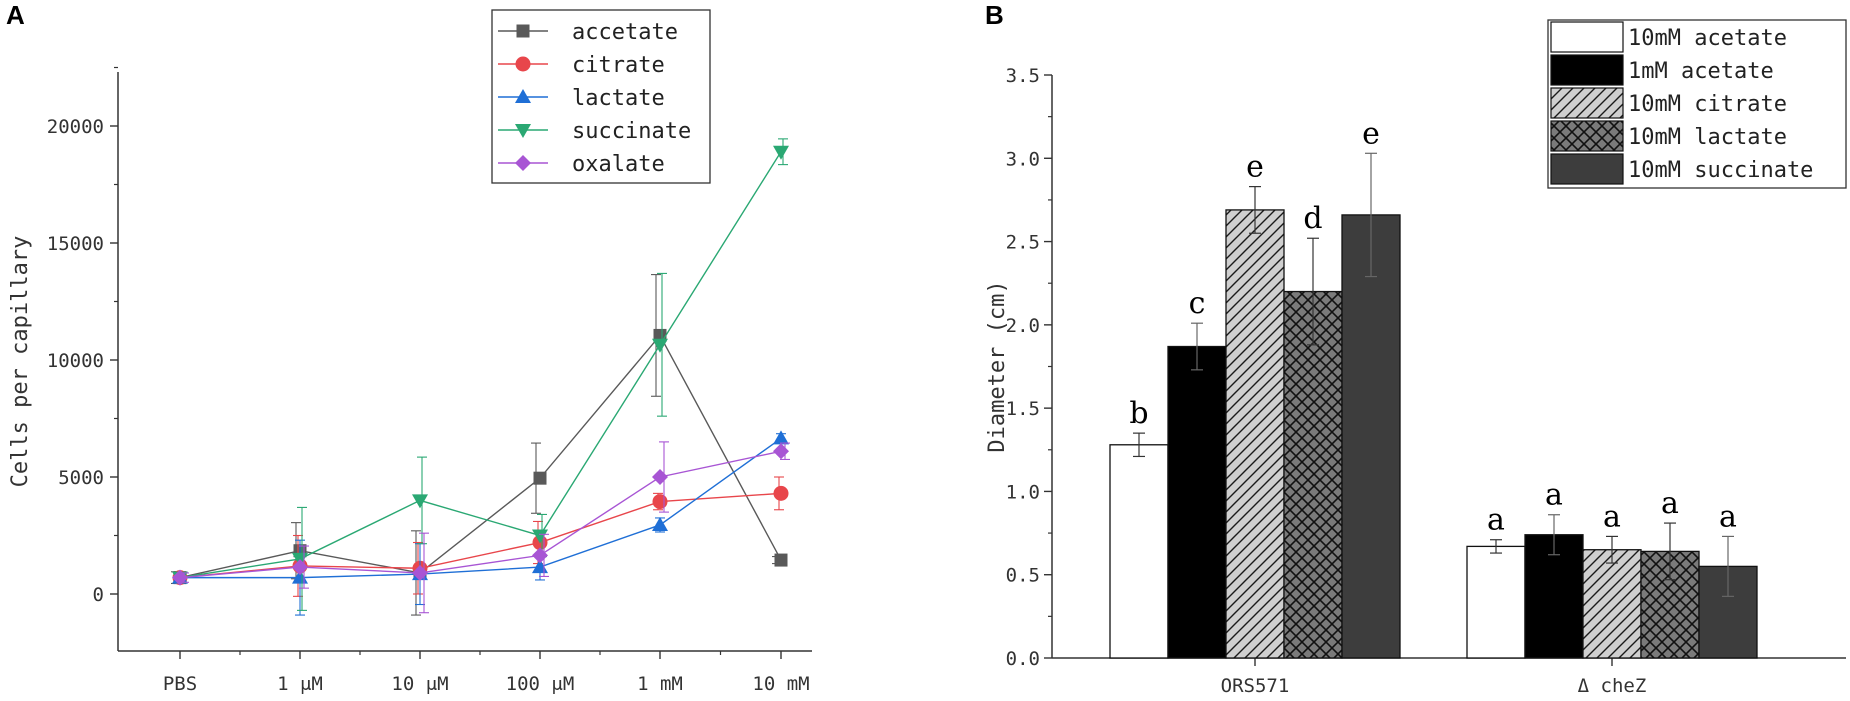 The width and height of the screenshot is (1850, 701). Describe the element at coordinates (1707, 104) in the screenshot. I see `legend-label-10mM citrate: 10mM citrate` at that location.